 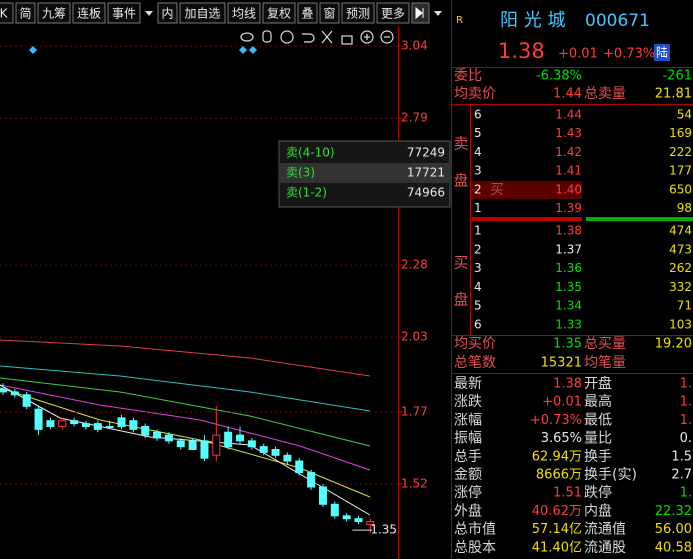 I want to click on tool-play, so click(x=287, y=37).